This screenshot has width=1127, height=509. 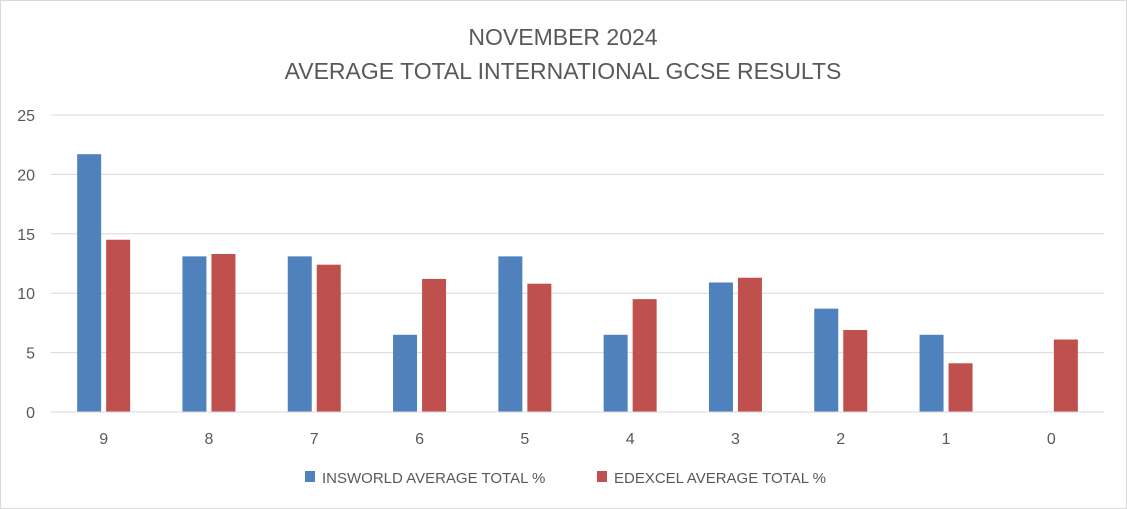 What do you see at coordinates (720, 478) in the screenshot?
I see `legend-label: EDEXCEL AVERAGE TOTAL %` at bounding box center [720, 478].